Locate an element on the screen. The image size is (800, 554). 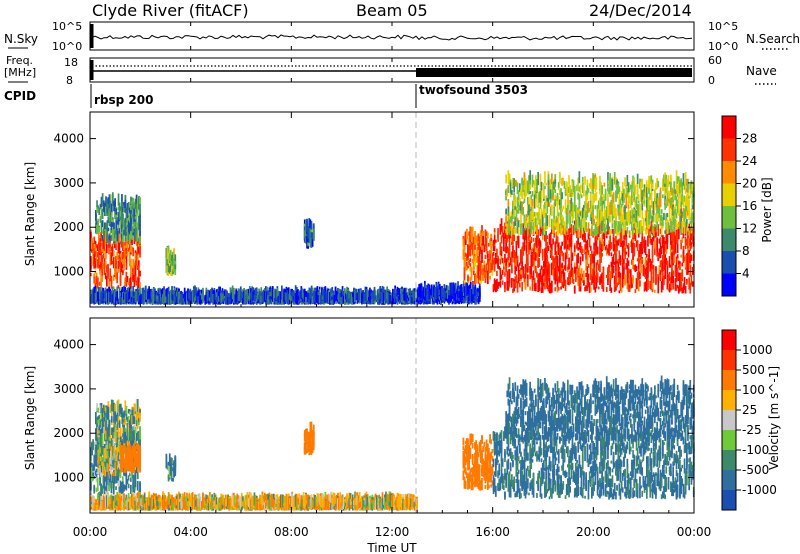
nsky-left-tick-top: 10^5 is located at coordinates (67, 26).